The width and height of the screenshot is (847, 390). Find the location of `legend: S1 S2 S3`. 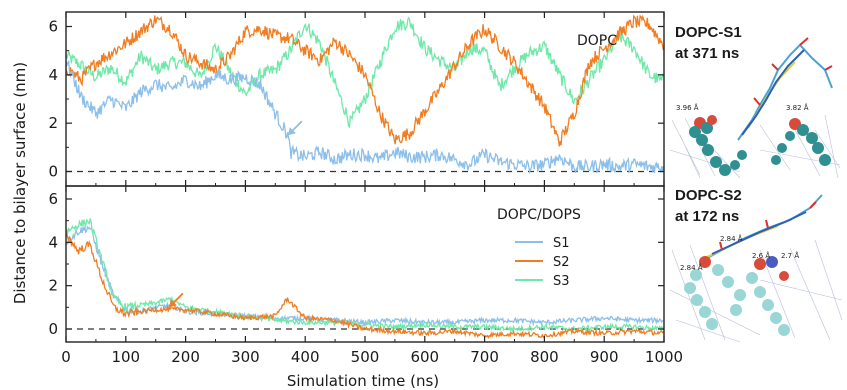

legend: S1 S2 S3 is located at coordinates (542, 262).